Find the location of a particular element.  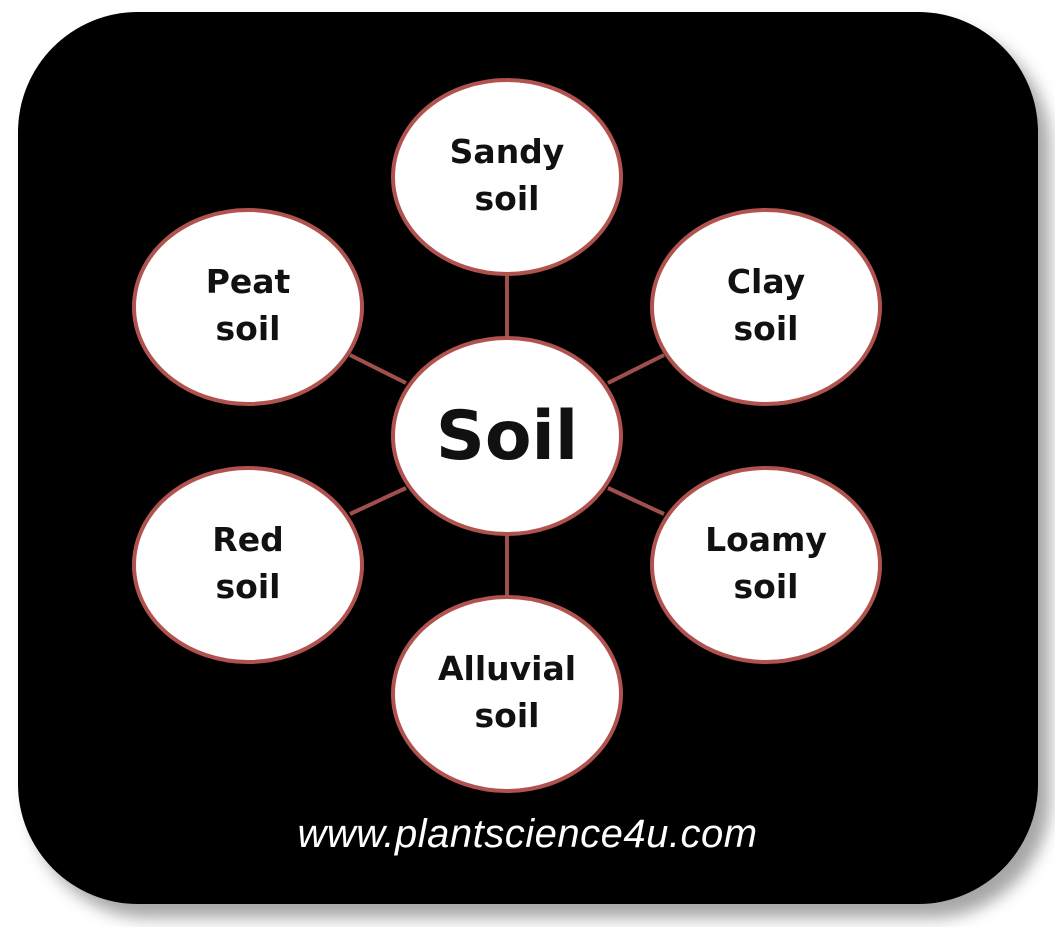

node-loamy-soil: Loamy soil is located at coordinates (766, 565).